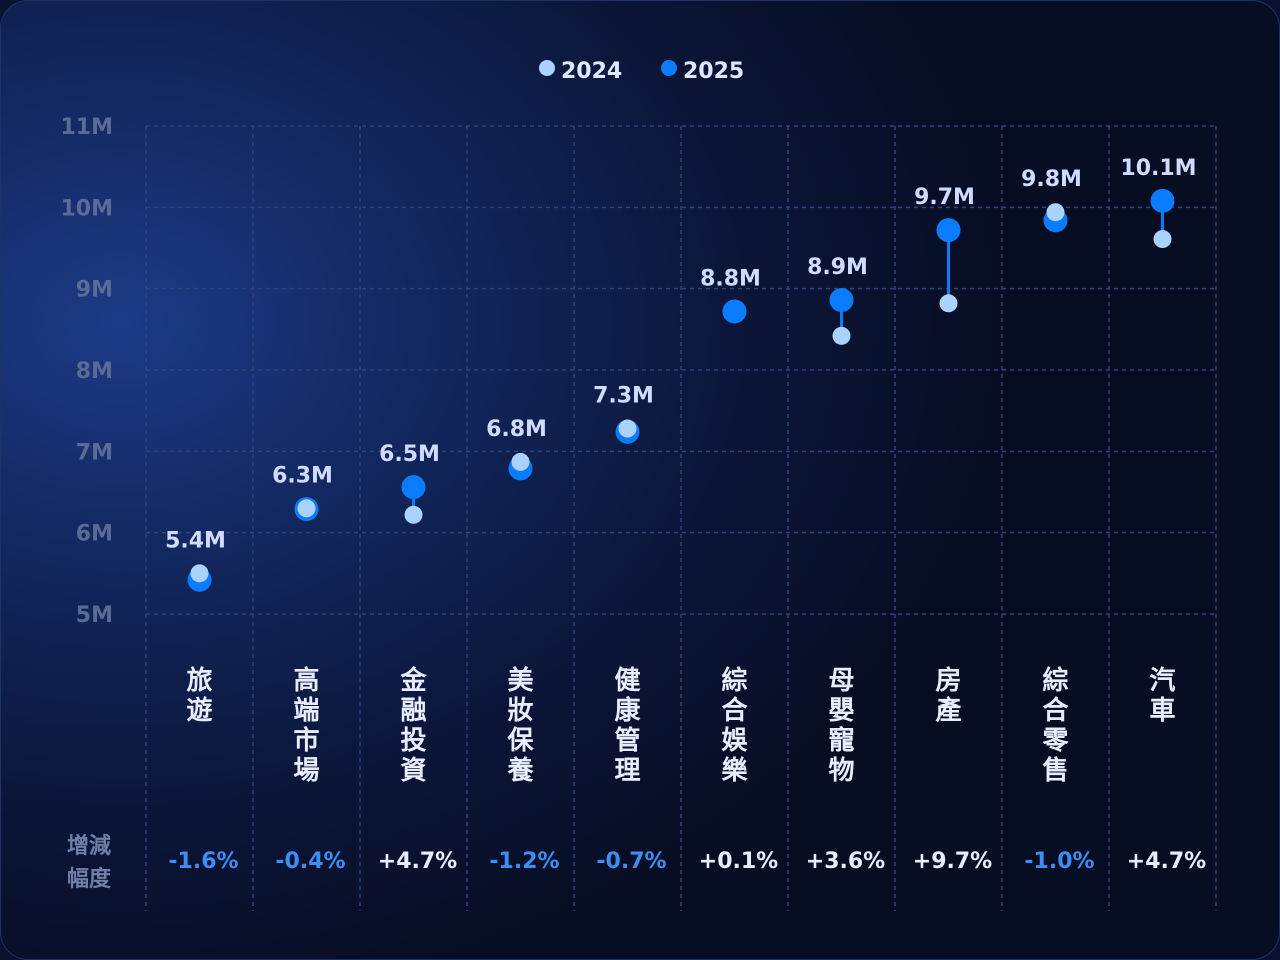 This screenshot has height=960, width=1280. I want to click on change-row-label-line2: 幅度, so click(89, 879).